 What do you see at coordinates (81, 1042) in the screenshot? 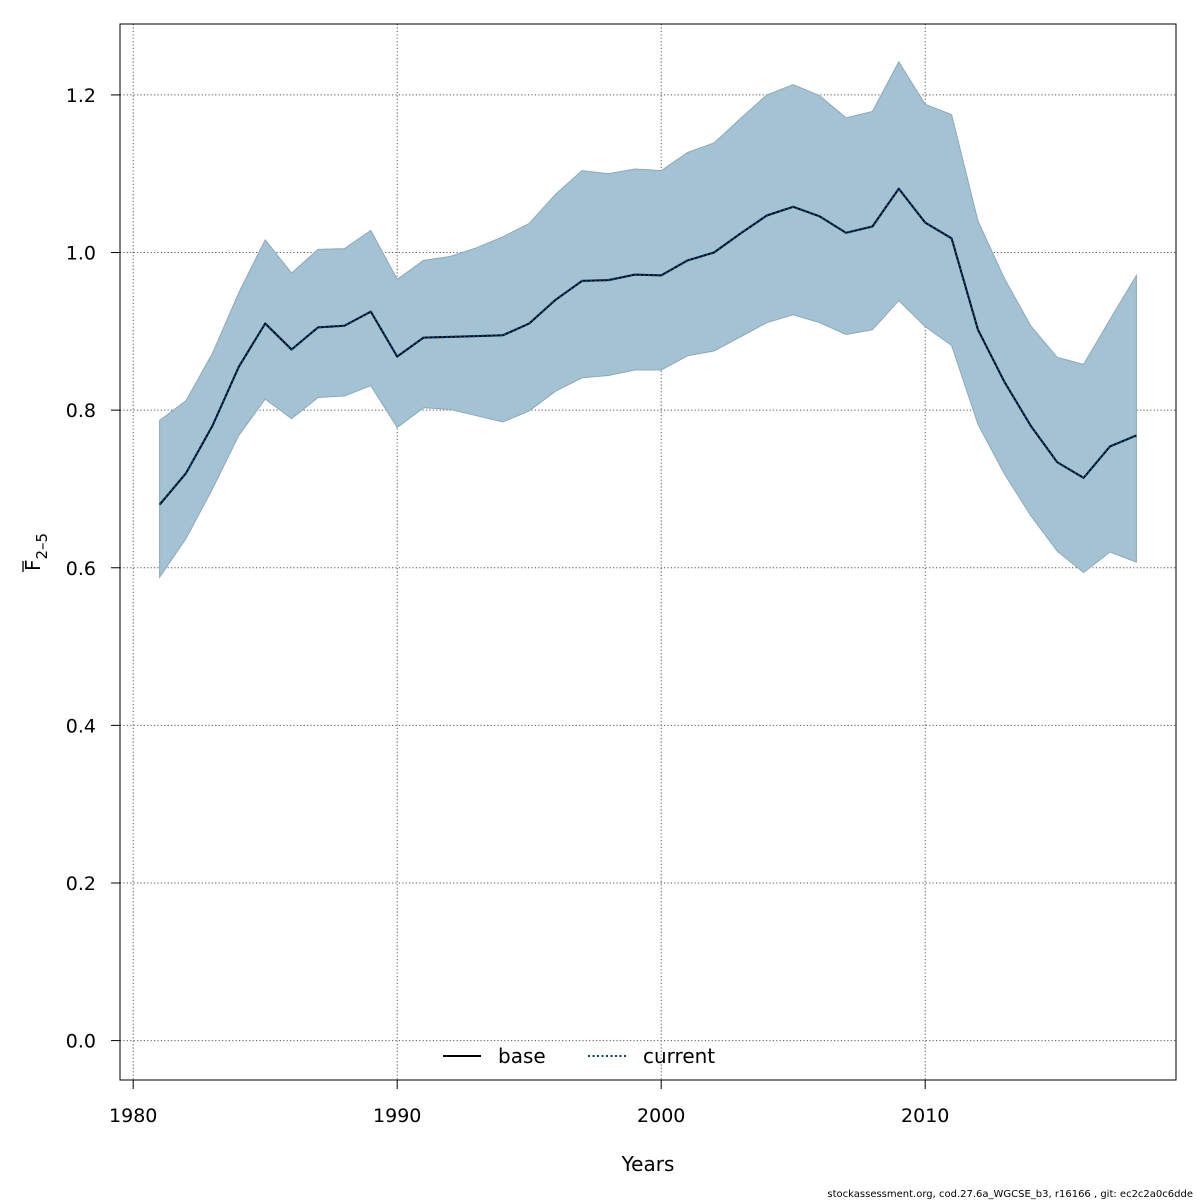
I see `y-tick-label-0: 0.0` at bounding box center [81, 1042].